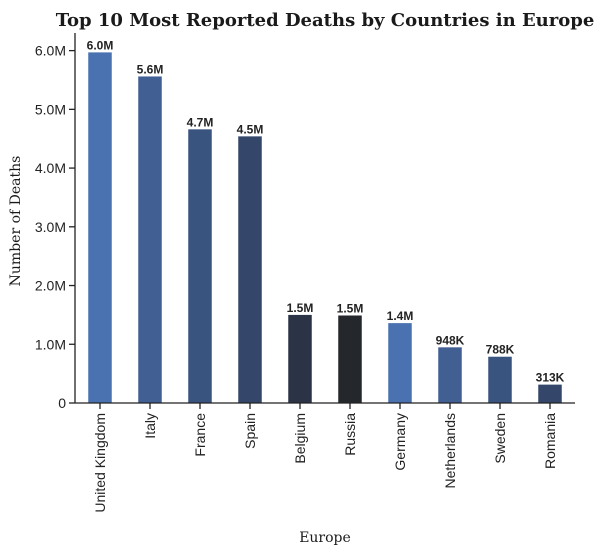  What do you see at coordinates (300, 358) in the screenshot?
I see `bar-belgium` at bounding box center [300, 358].